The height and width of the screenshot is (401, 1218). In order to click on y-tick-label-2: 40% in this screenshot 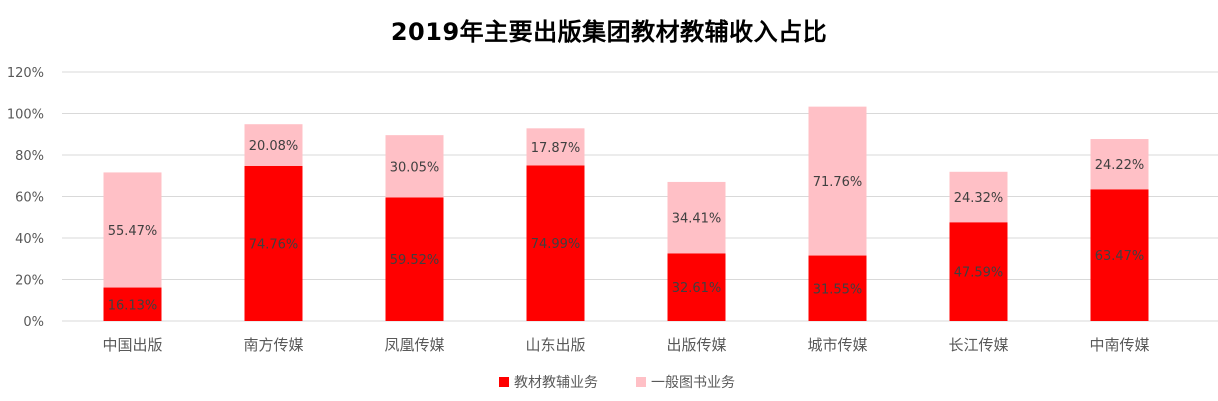, I will do `click(29, 239)`.